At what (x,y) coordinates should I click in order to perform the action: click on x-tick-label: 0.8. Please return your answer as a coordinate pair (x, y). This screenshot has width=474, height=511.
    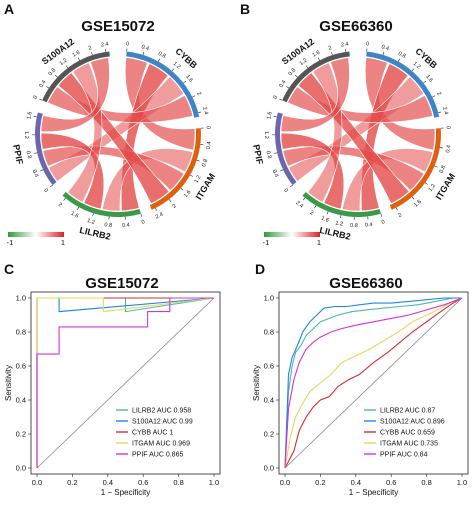
    Looking at the image, I should click on (426, 482).